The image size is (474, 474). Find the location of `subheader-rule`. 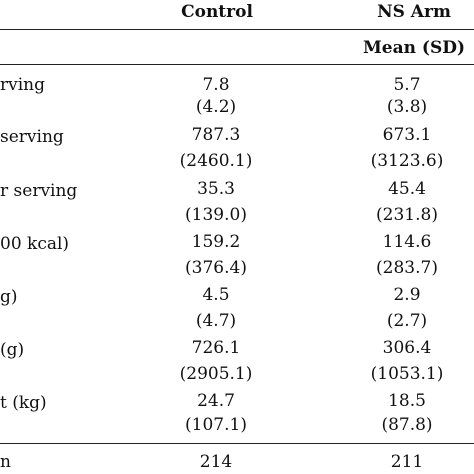

subheader-rule is located at coordinates (237, 64).